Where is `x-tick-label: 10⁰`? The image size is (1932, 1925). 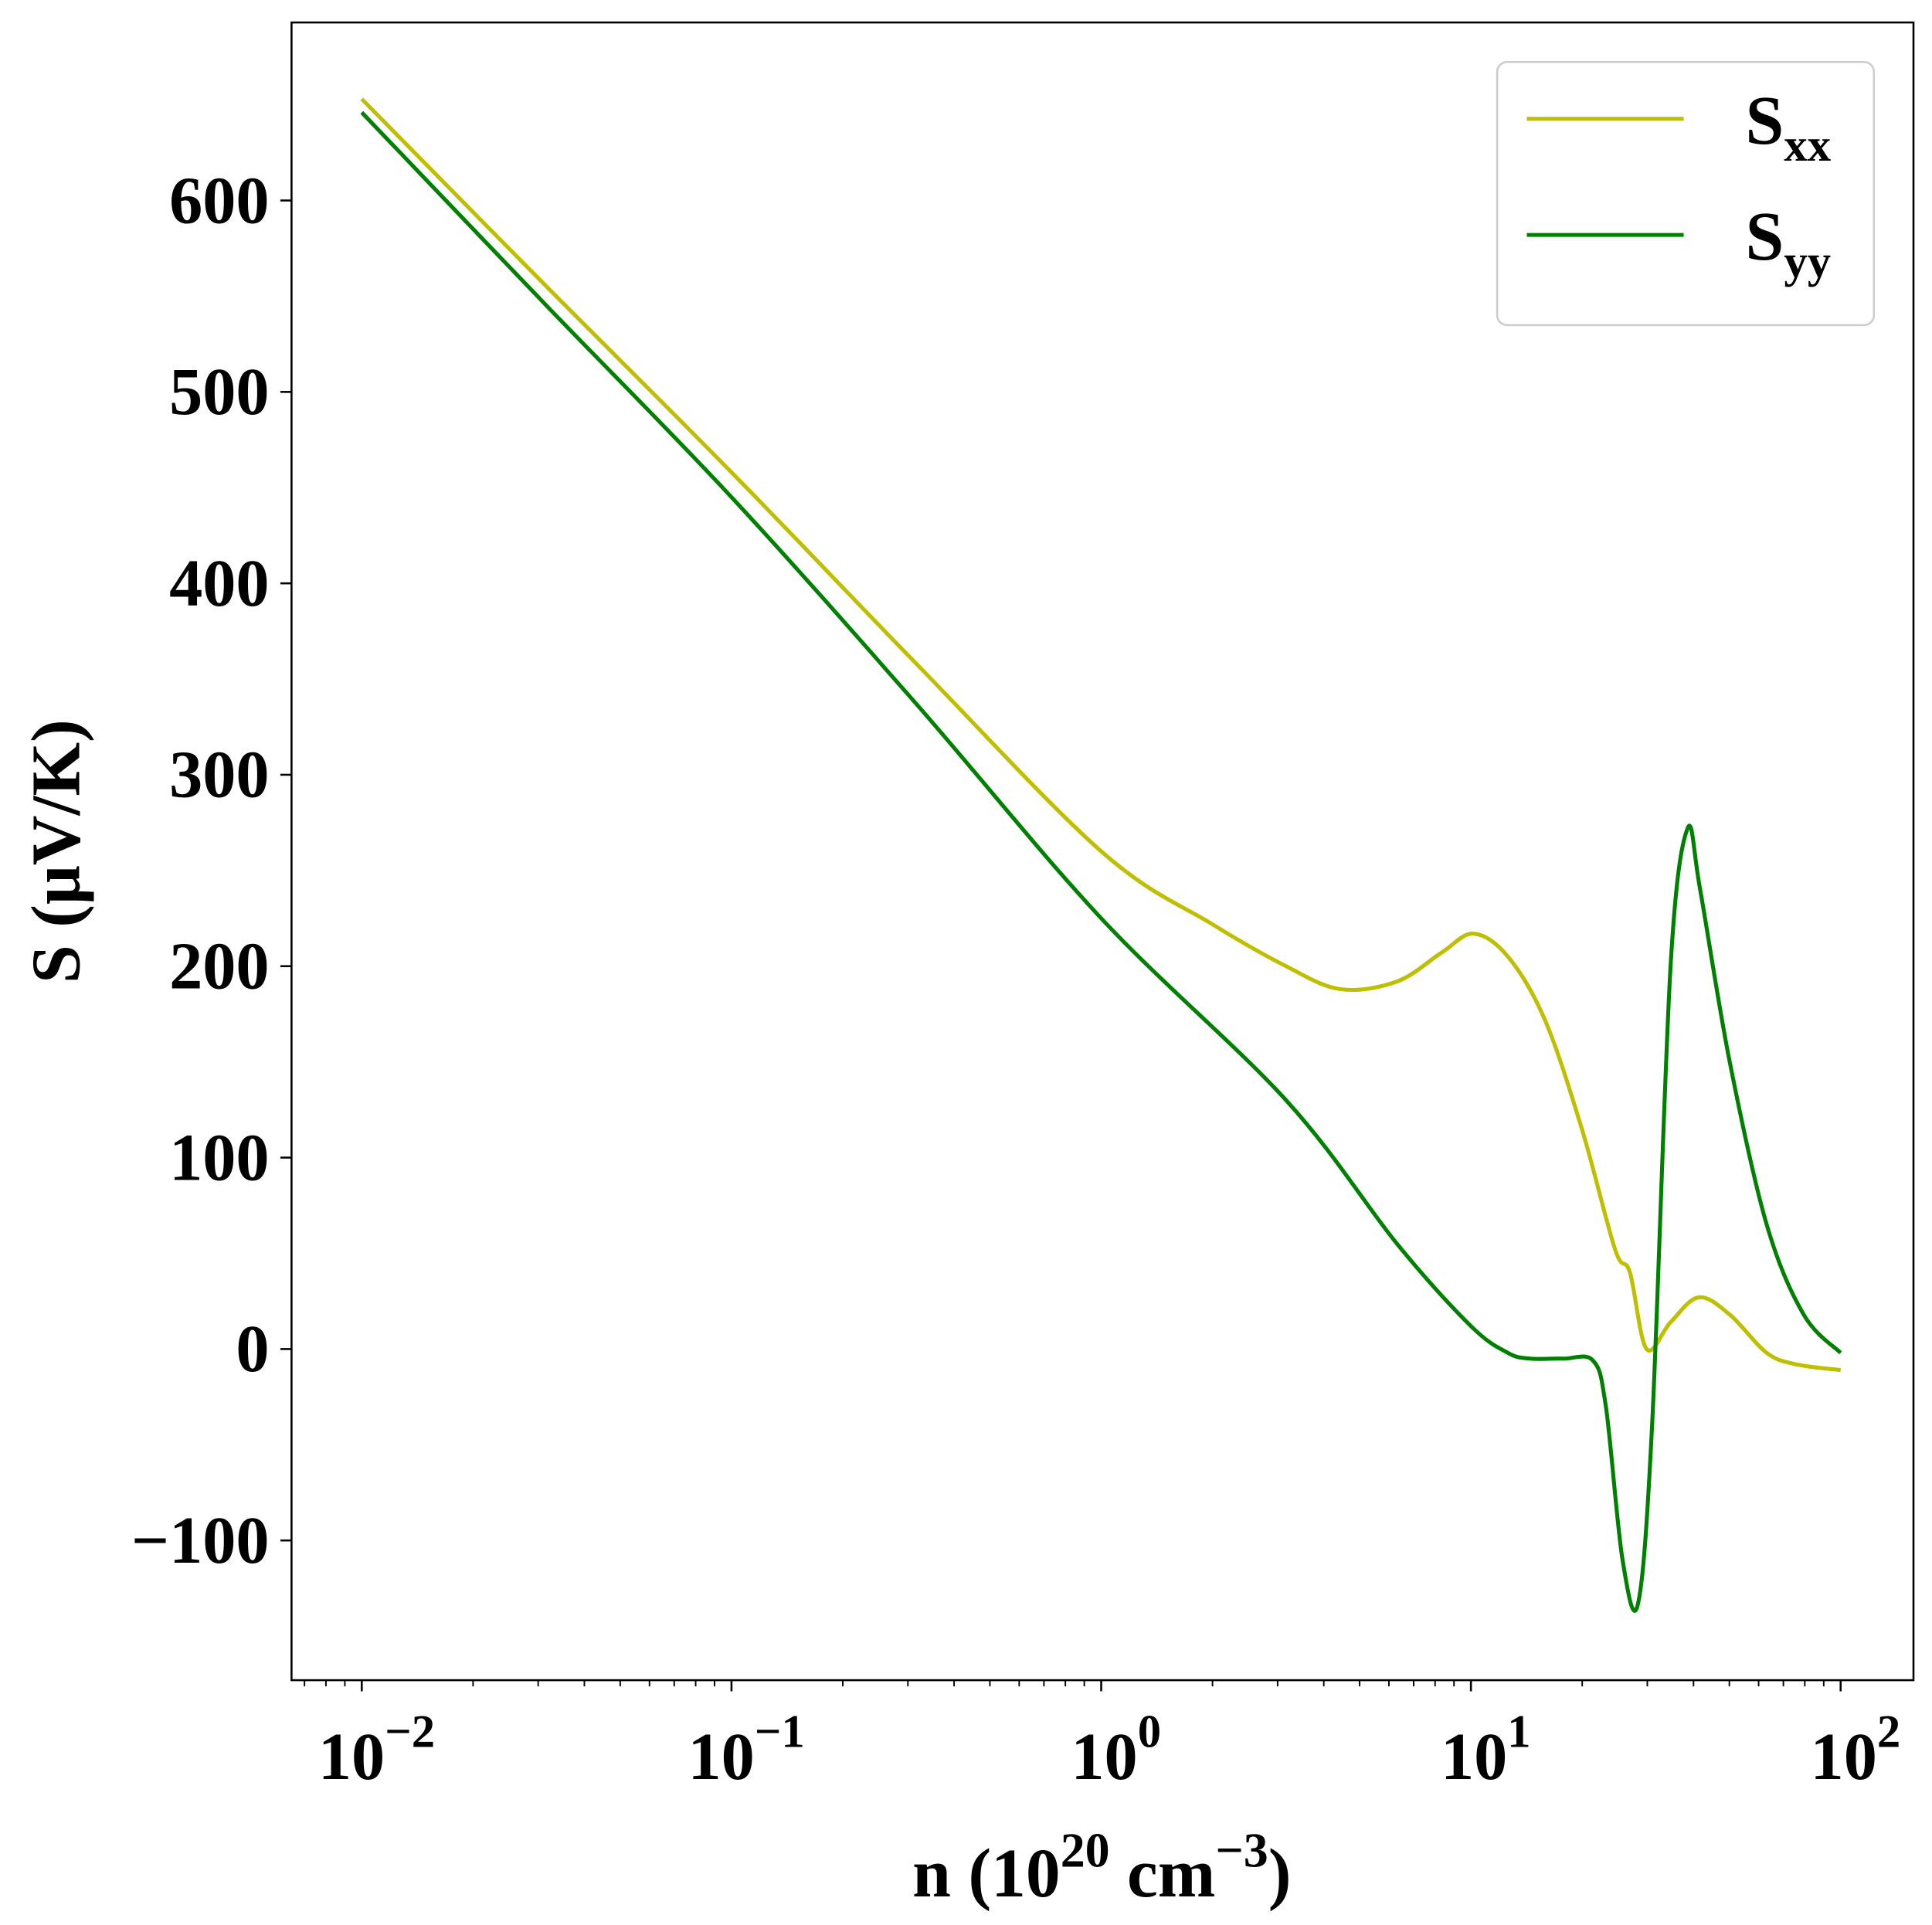 x-tick-label: 10⁰ is located at coordinates (1116, 1750).